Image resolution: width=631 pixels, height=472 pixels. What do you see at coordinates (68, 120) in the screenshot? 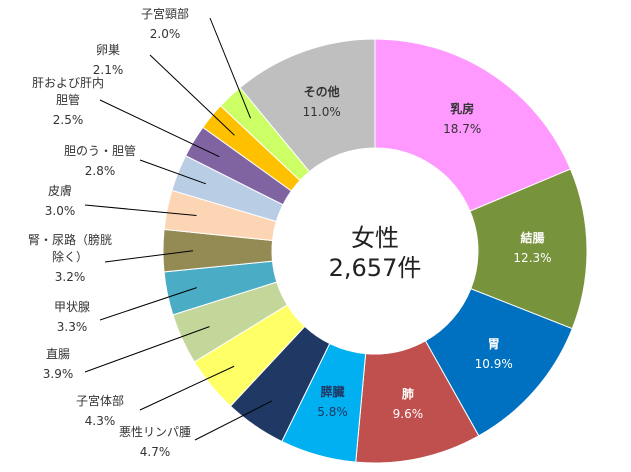
I see `value-label: 2.5%` at bounding box center [68, 120].